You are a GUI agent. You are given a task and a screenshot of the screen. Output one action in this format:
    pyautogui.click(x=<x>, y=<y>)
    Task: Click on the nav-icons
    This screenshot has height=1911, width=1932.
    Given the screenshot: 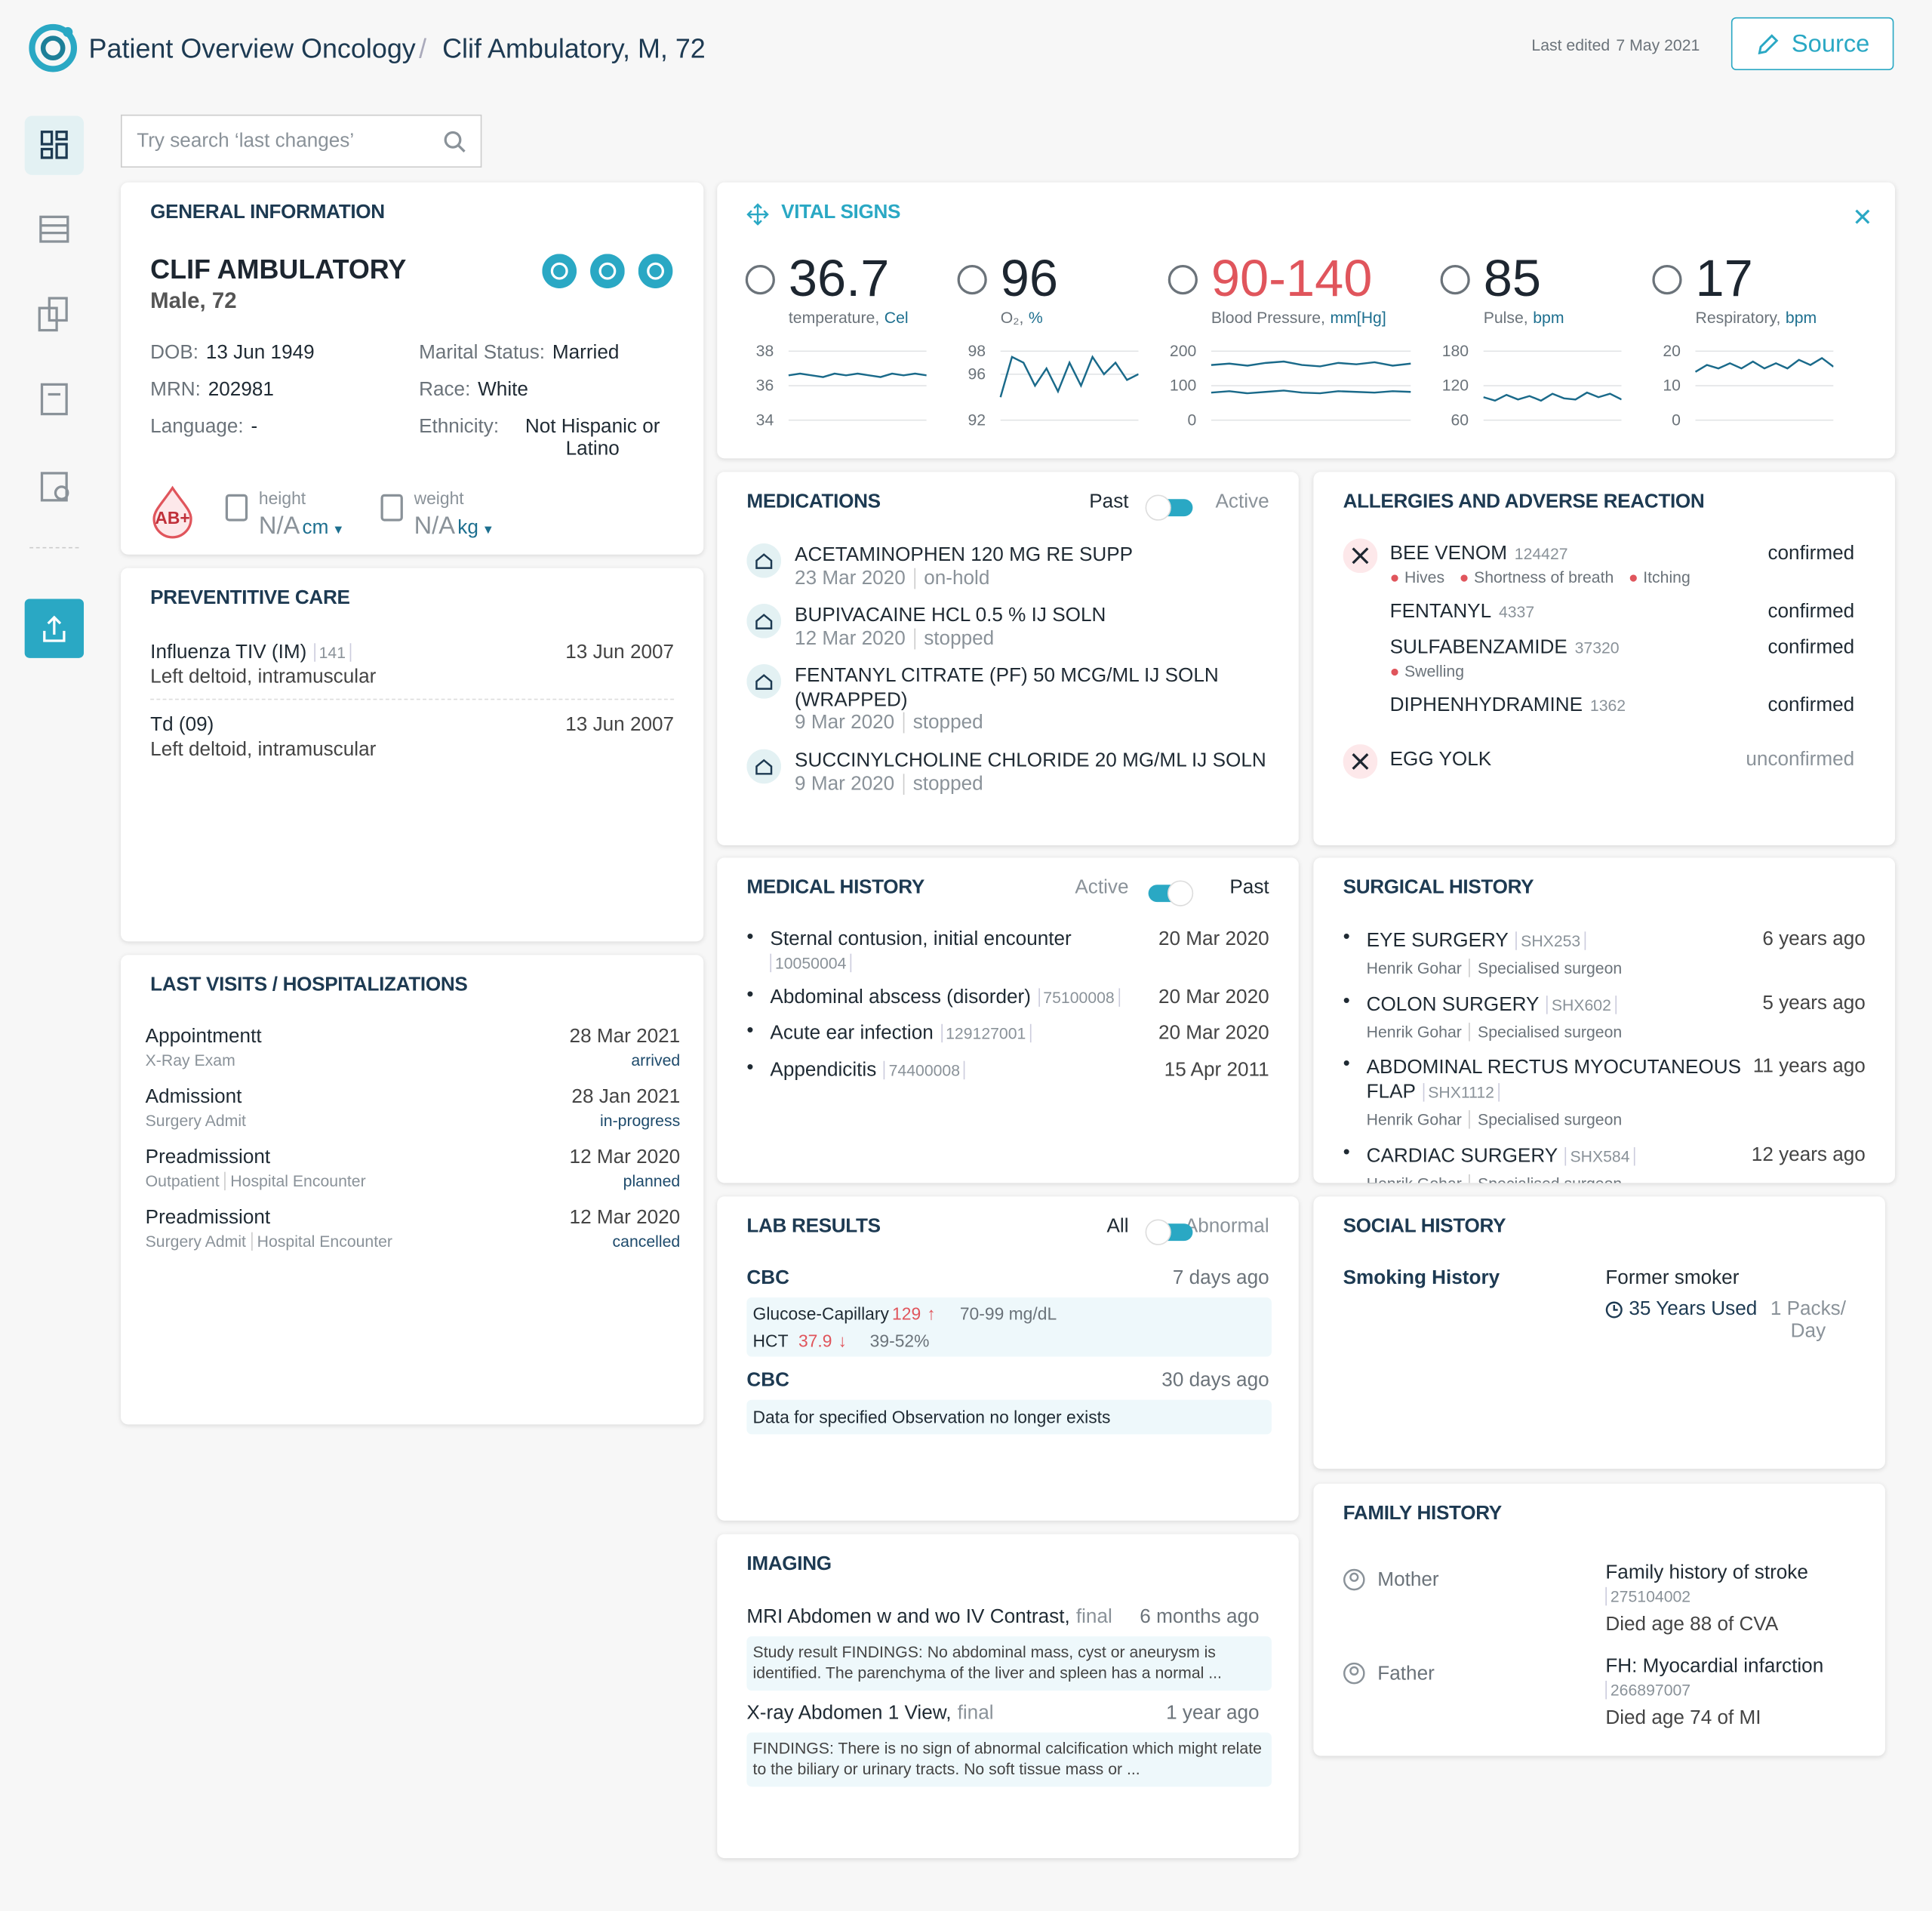 What is the action you would take?
    pyautogui.click(x=54, y=357)
    